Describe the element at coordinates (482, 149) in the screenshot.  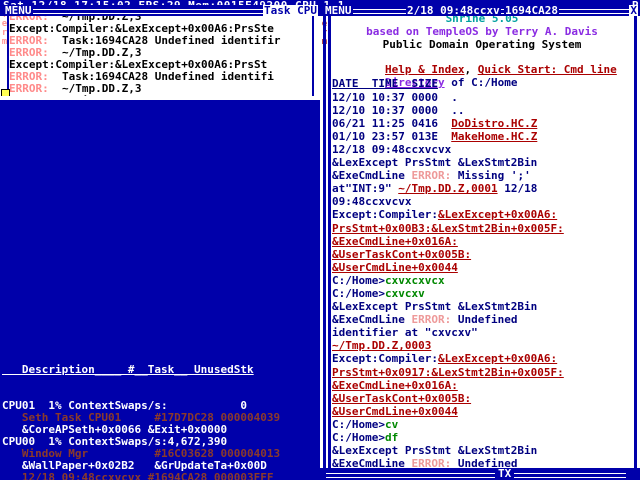
I see `transcript-line: 12/18 09:48ccxvcvx` at that location.